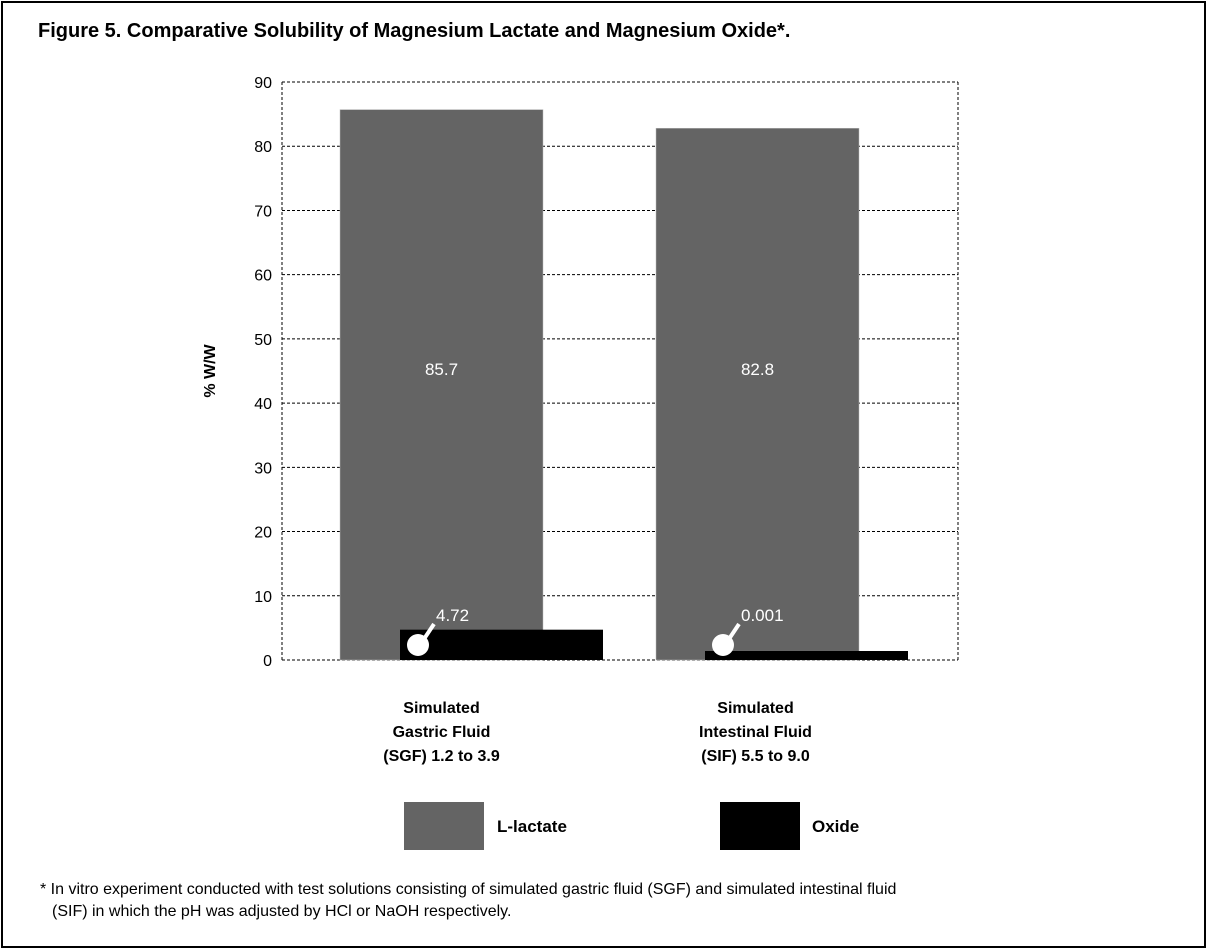 Image resolution: width=1206 pixels, height=948 pixels. I want to click on y-tick-label: 30, so click(263, 468).